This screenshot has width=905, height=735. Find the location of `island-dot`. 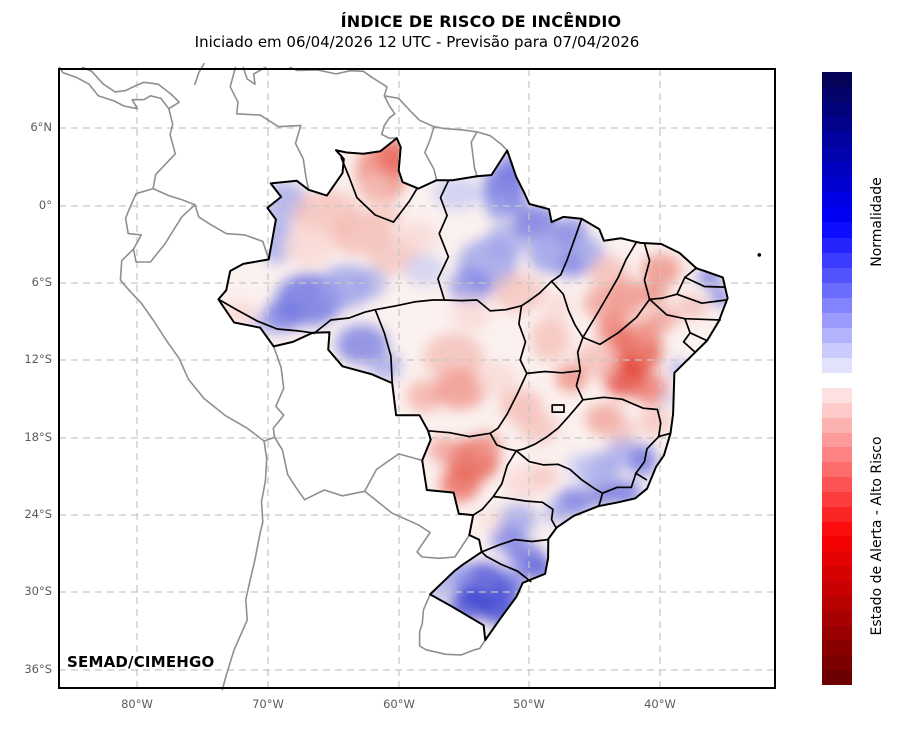

island-dot is located at coordinates (759, 255).